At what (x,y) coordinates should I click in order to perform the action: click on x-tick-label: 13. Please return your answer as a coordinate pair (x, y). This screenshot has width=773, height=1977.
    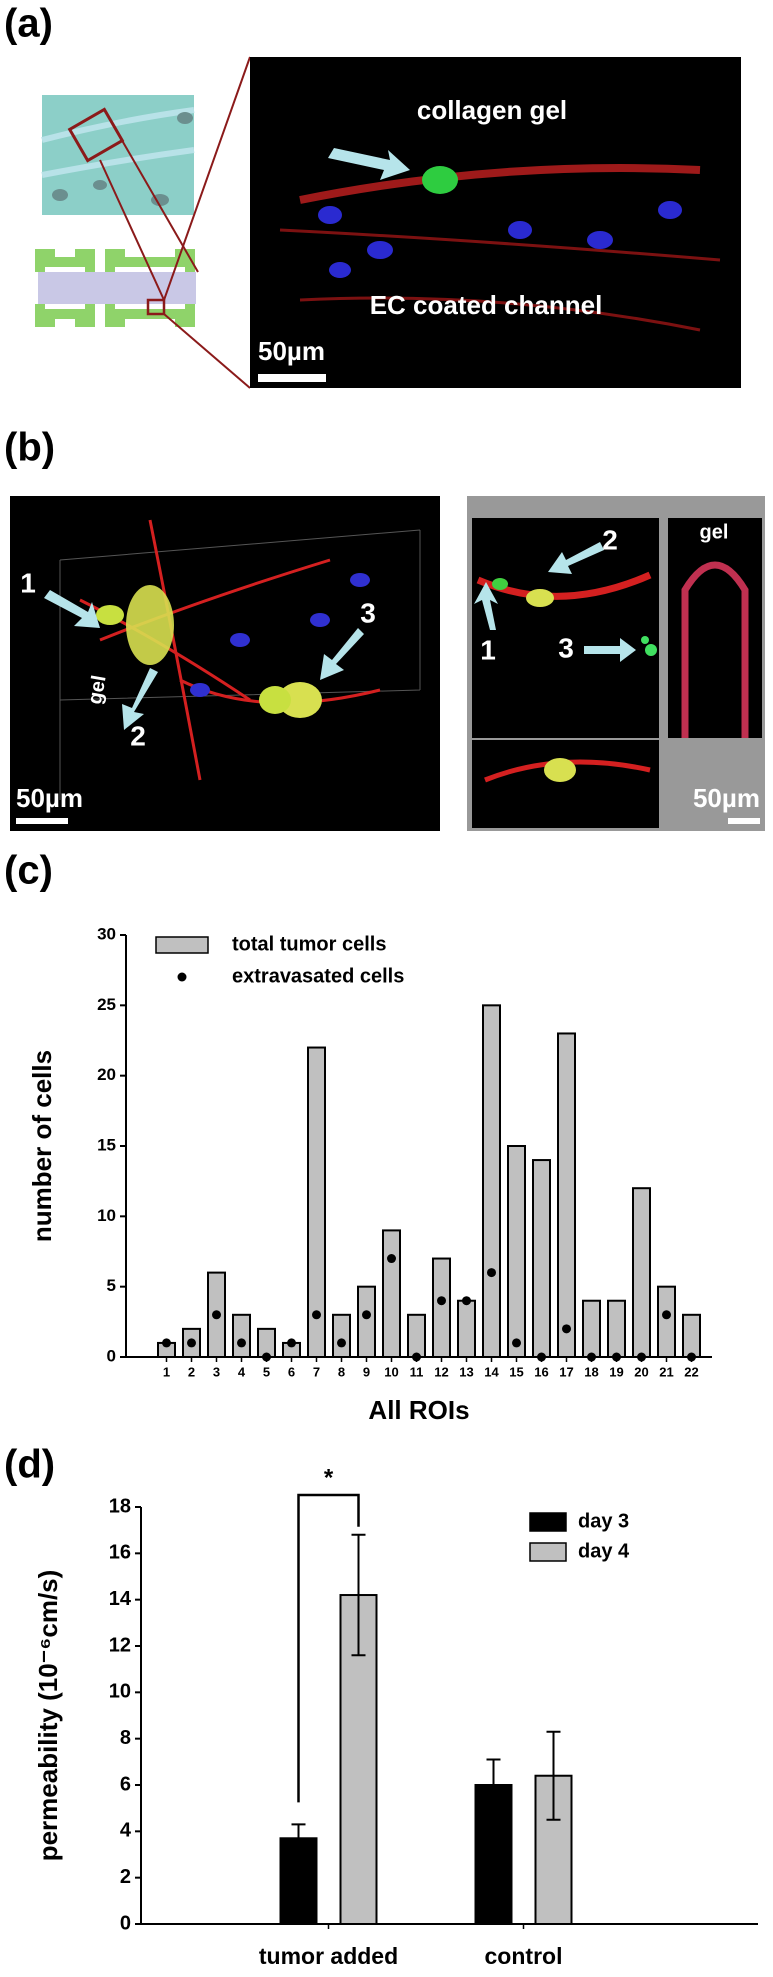
    Looking at the image, I should click on (466, 1371).